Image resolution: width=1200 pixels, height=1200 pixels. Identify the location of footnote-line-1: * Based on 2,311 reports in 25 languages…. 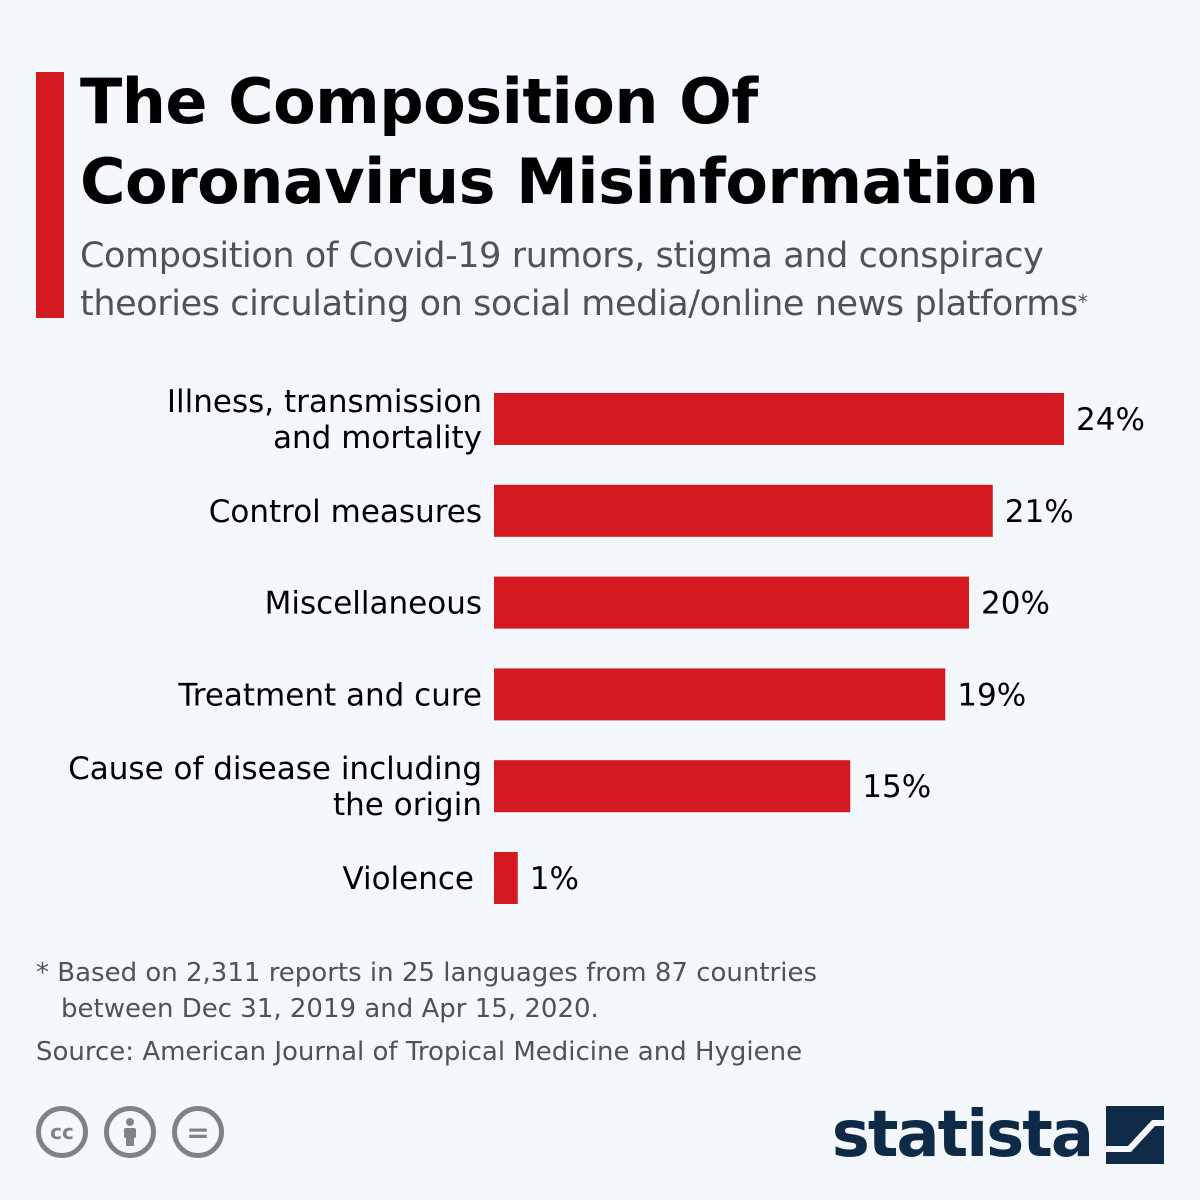
(427, 973).